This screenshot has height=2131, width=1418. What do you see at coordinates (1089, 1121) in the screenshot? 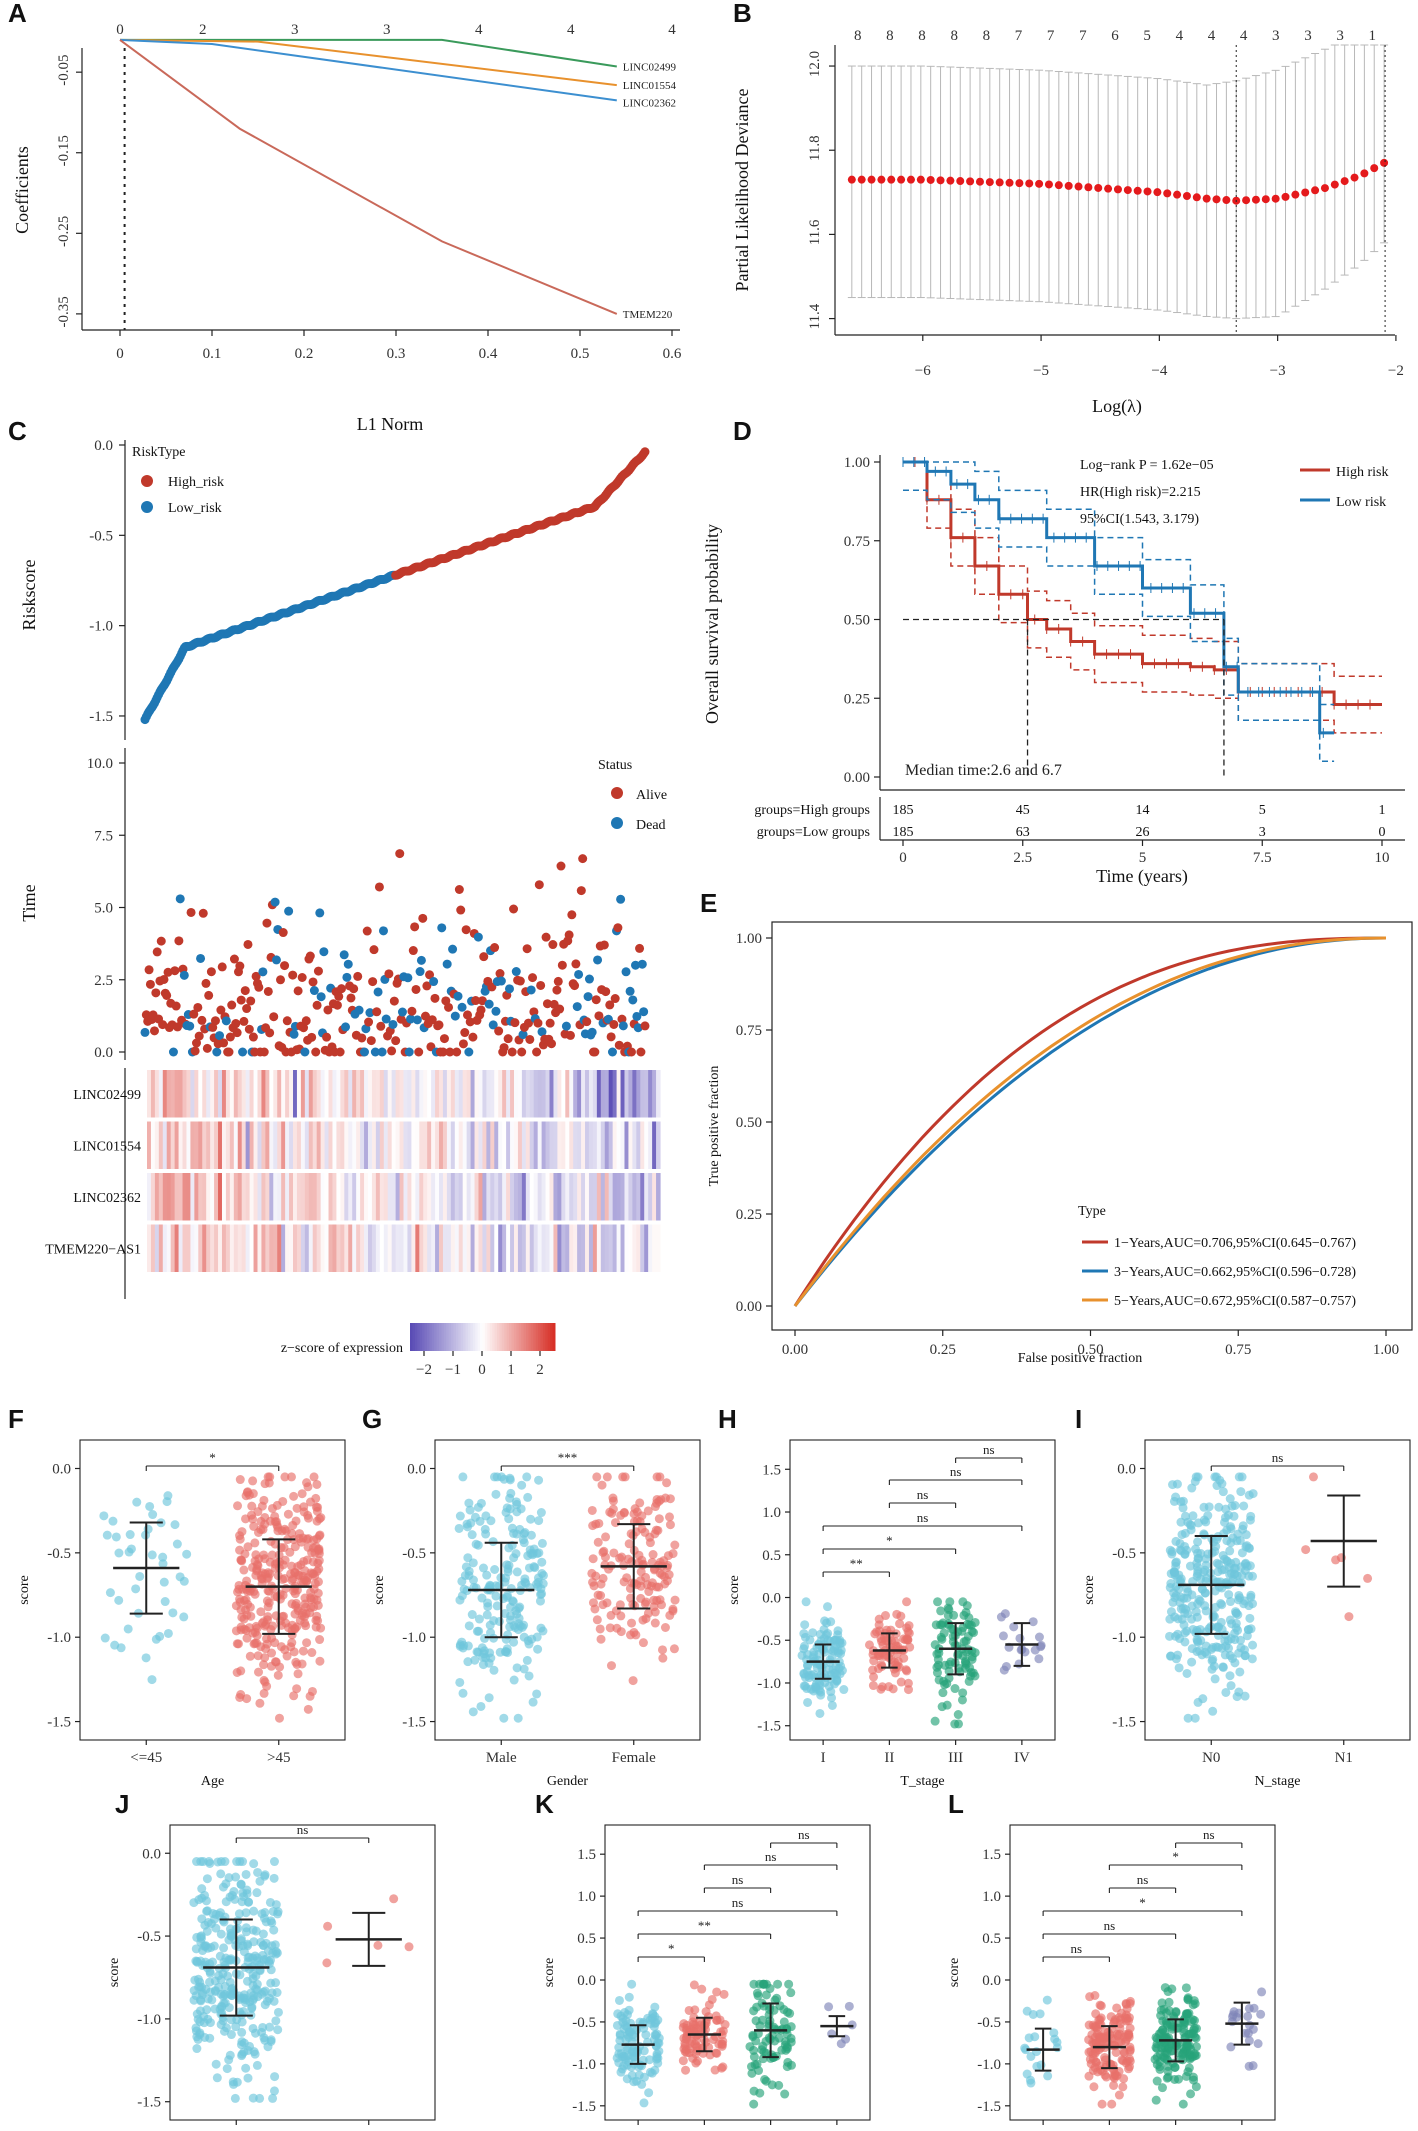
I see `roc-curve` at bounding box center [1089, 1121].